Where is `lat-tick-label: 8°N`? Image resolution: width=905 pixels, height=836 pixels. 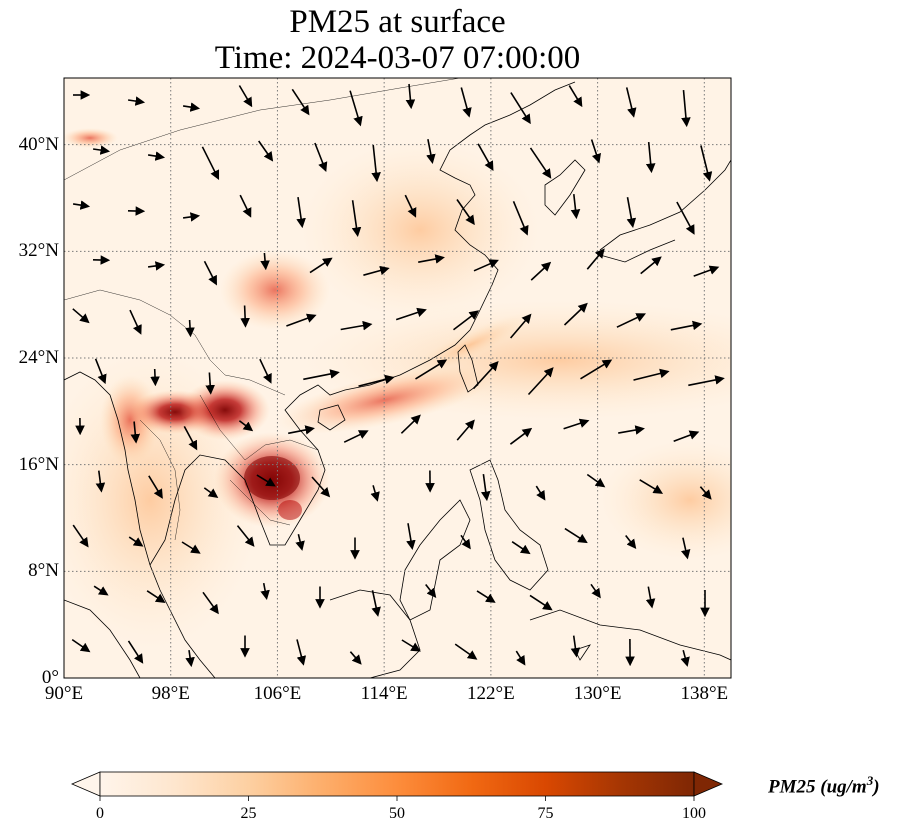
lat-tick-label: 8°N is located at coordinates (43, 571).